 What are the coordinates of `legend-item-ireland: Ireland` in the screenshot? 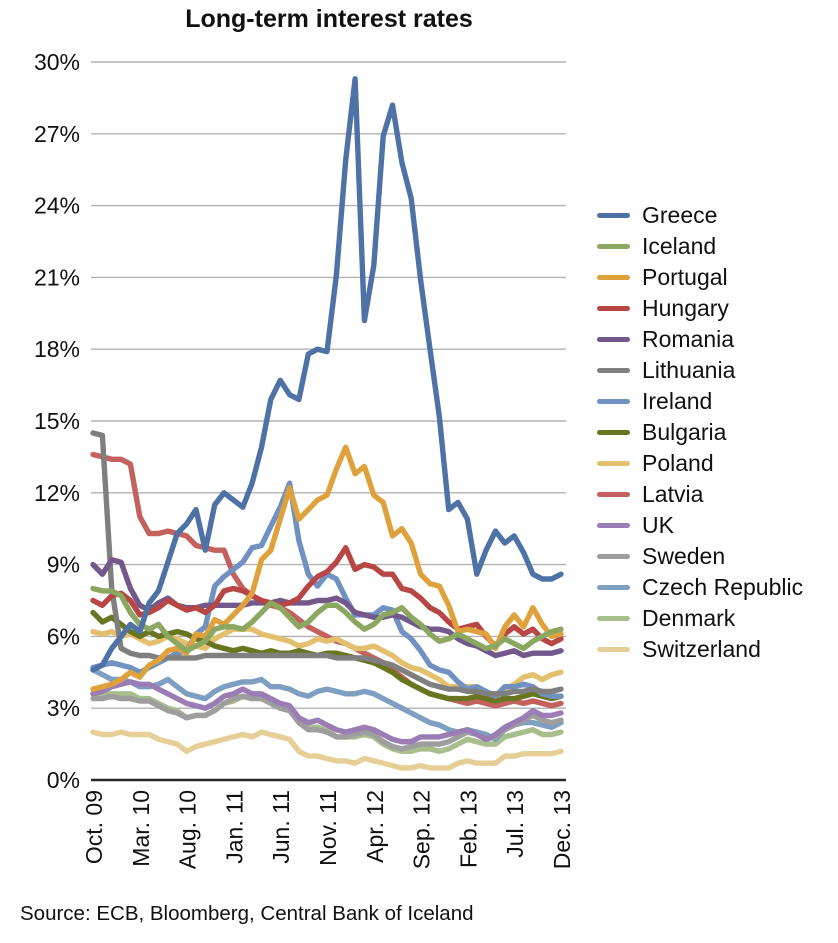 It's located at (700, 401).